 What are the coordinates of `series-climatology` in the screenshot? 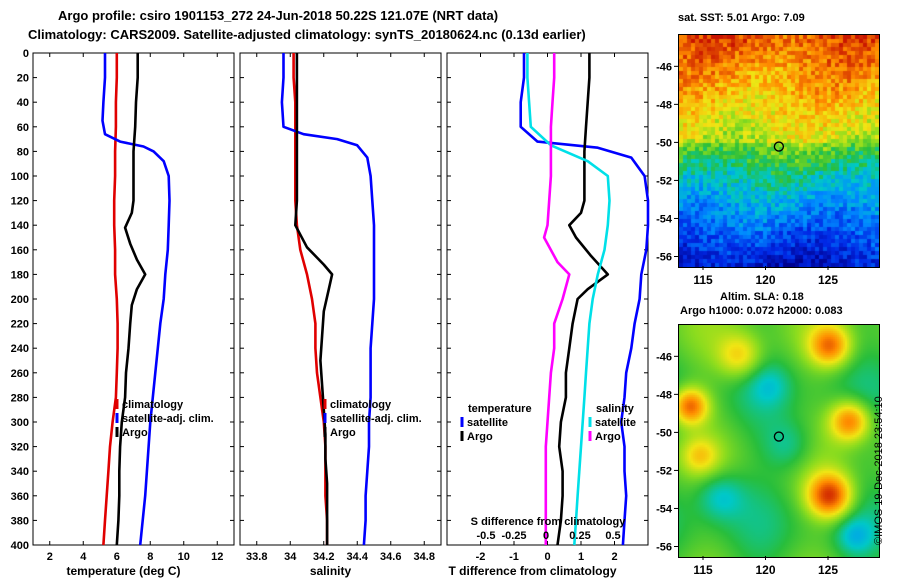 It's located at (110, 299).